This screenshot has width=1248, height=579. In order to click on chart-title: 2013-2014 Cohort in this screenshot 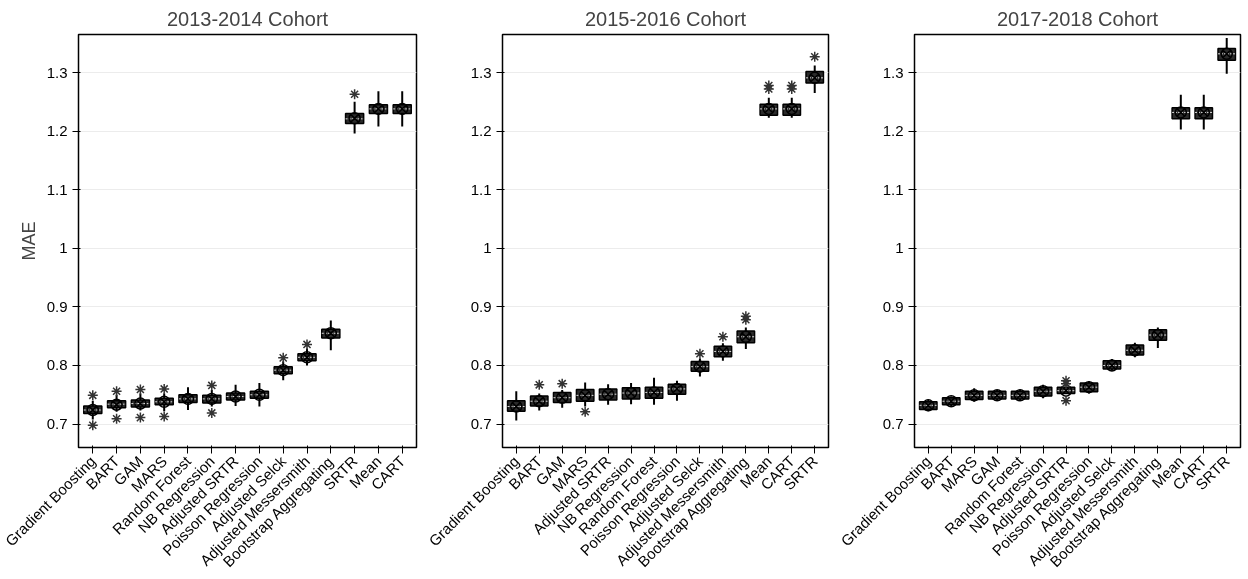, I will do `click(247, 18)`.